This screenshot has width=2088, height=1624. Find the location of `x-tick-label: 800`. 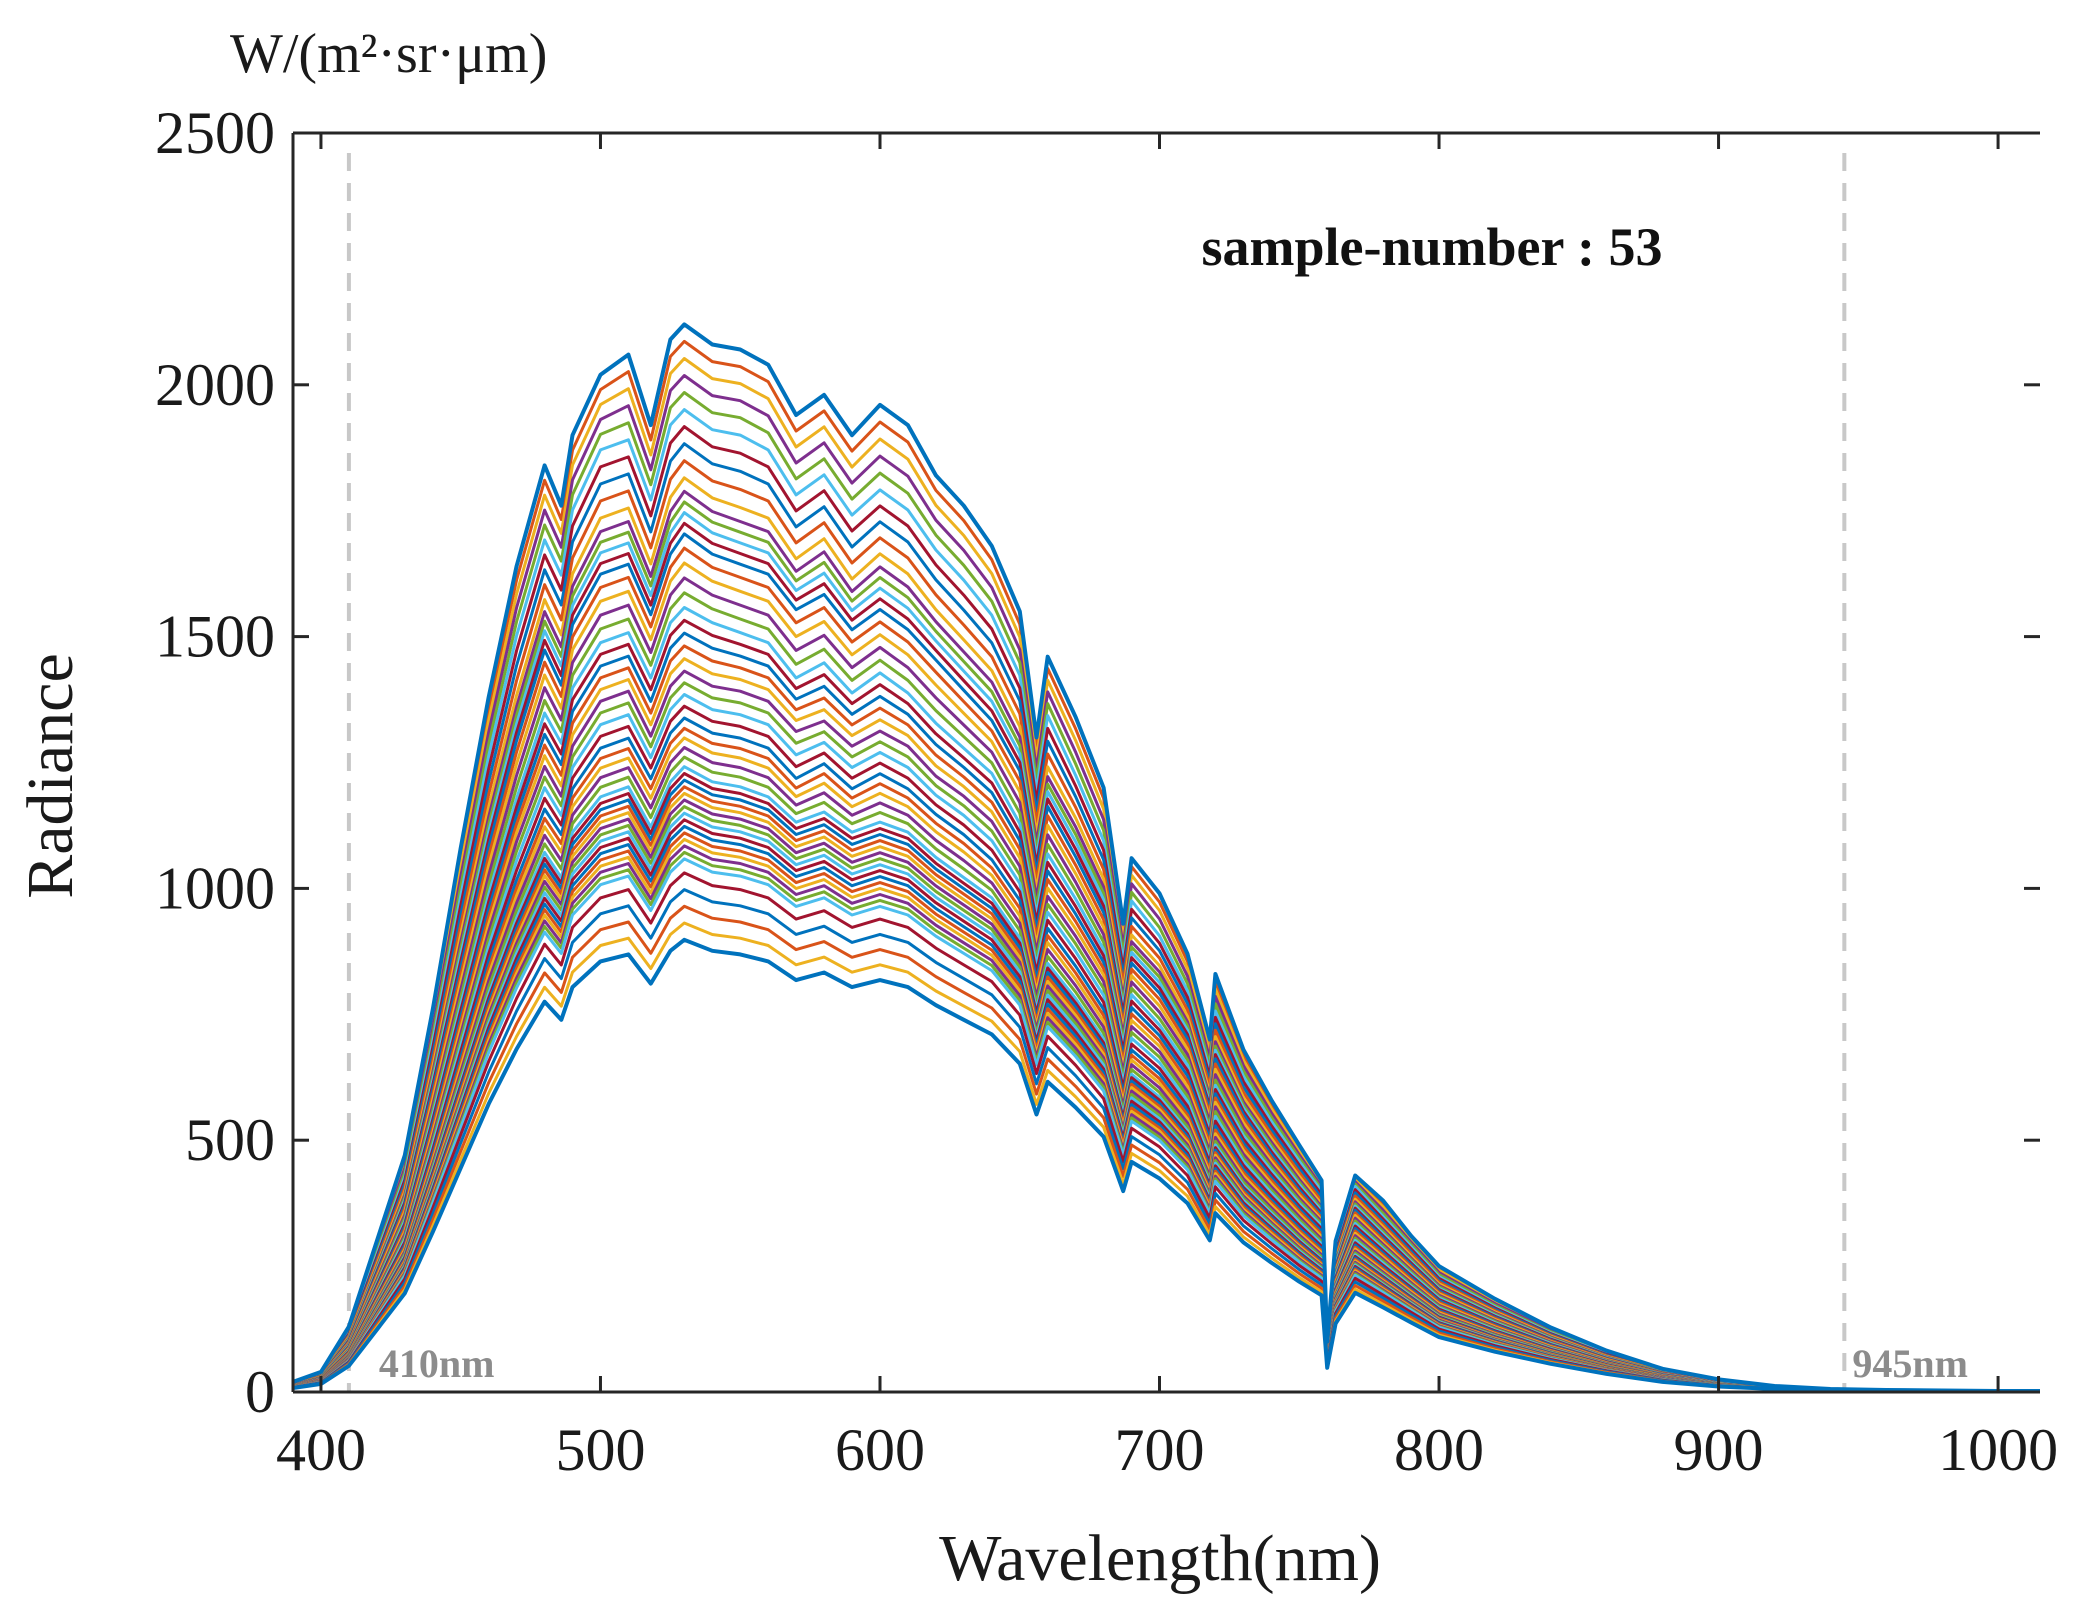

x-tick-label: 800 is located at coordinates (1439, 1450).